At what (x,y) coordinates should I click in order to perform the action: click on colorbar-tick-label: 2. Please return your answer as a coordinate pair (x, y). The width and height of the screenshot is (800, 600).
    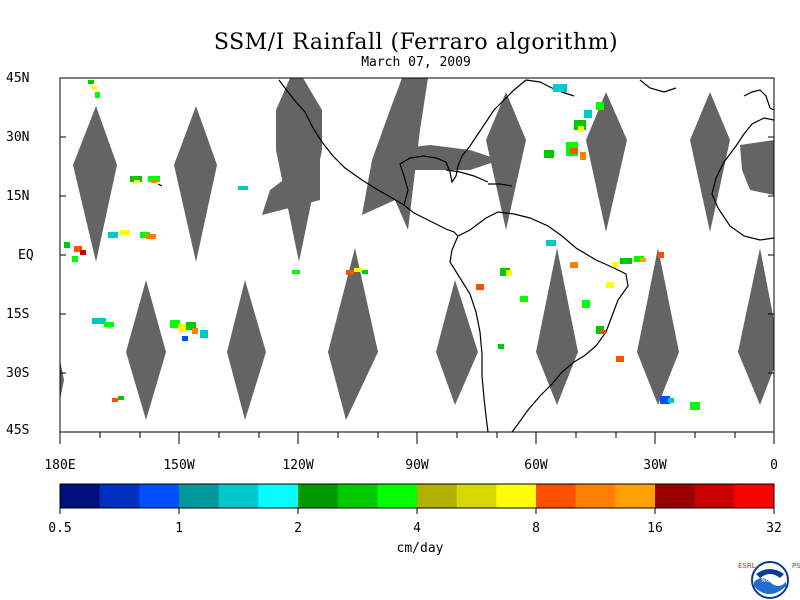
    Looking at the image, I should click on (298, 528).